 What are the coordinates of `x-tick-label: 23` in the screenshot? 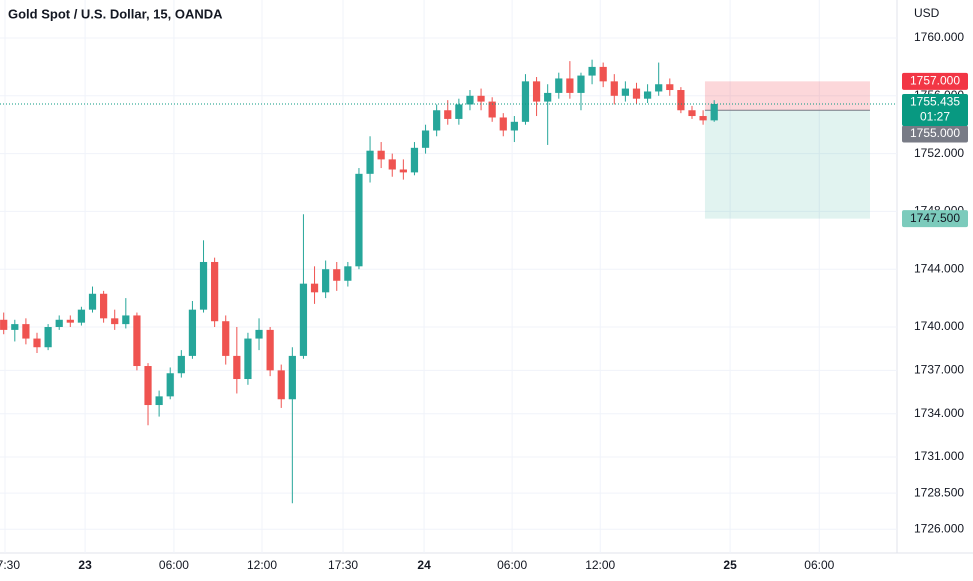 It's located at (85, 565).